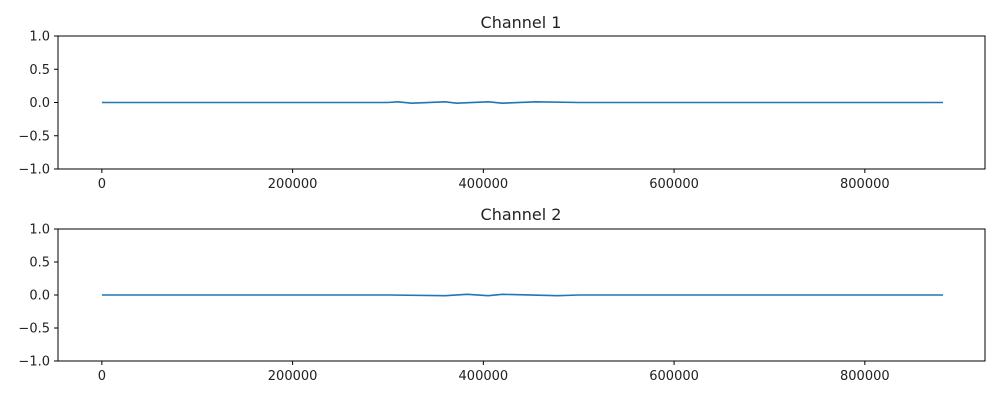  I want to click on channel-2-x-tick-label: 400000, so click(484, 376).